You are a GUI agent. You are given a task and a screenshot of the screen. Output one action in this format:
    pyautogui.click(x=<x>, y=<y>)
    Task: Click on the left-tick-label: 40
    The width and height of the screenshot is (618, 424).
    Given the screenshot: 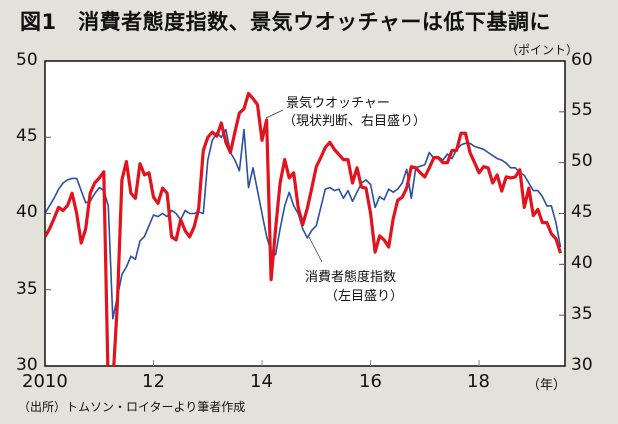 What is the action you would take?
    pyautogui.click(x=27, y=212)
    